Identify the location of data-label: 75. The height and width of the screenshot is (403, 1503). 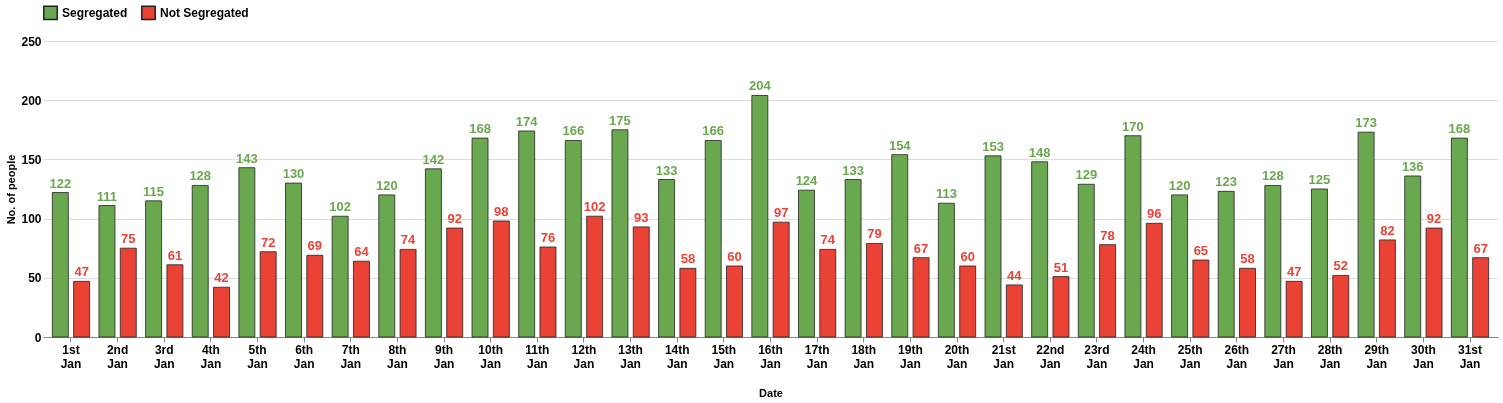
(128, 239).